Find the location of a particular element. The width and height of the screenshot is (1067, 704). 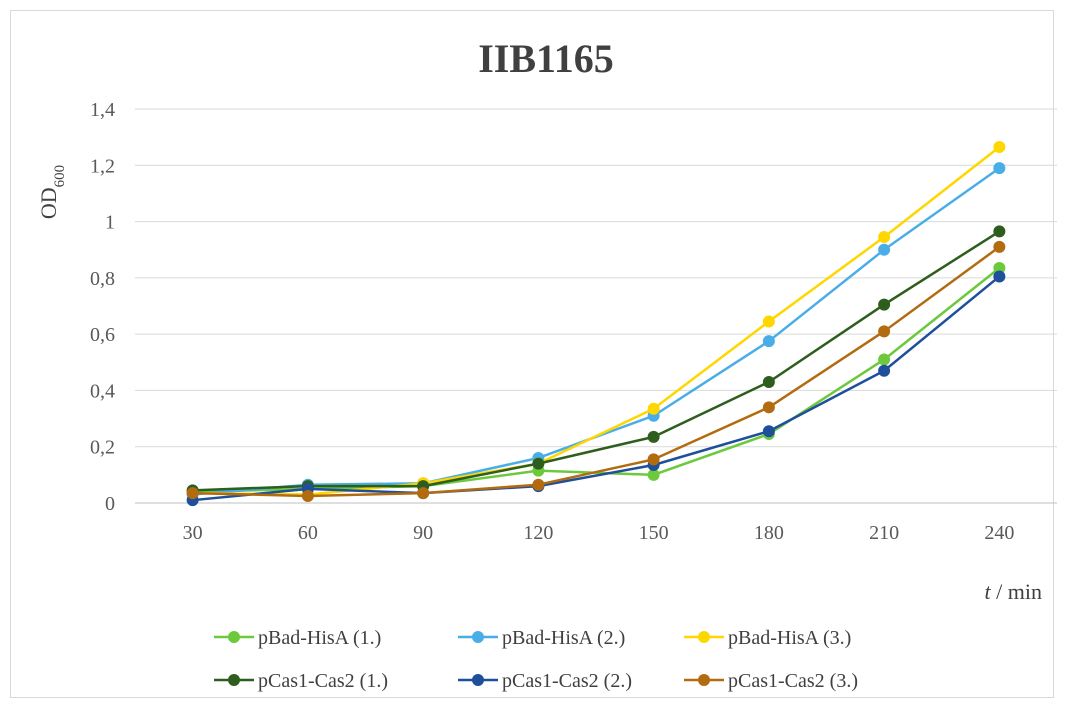

legend-label: pBad-HisA (1.) is located at coordinates (319, 638).